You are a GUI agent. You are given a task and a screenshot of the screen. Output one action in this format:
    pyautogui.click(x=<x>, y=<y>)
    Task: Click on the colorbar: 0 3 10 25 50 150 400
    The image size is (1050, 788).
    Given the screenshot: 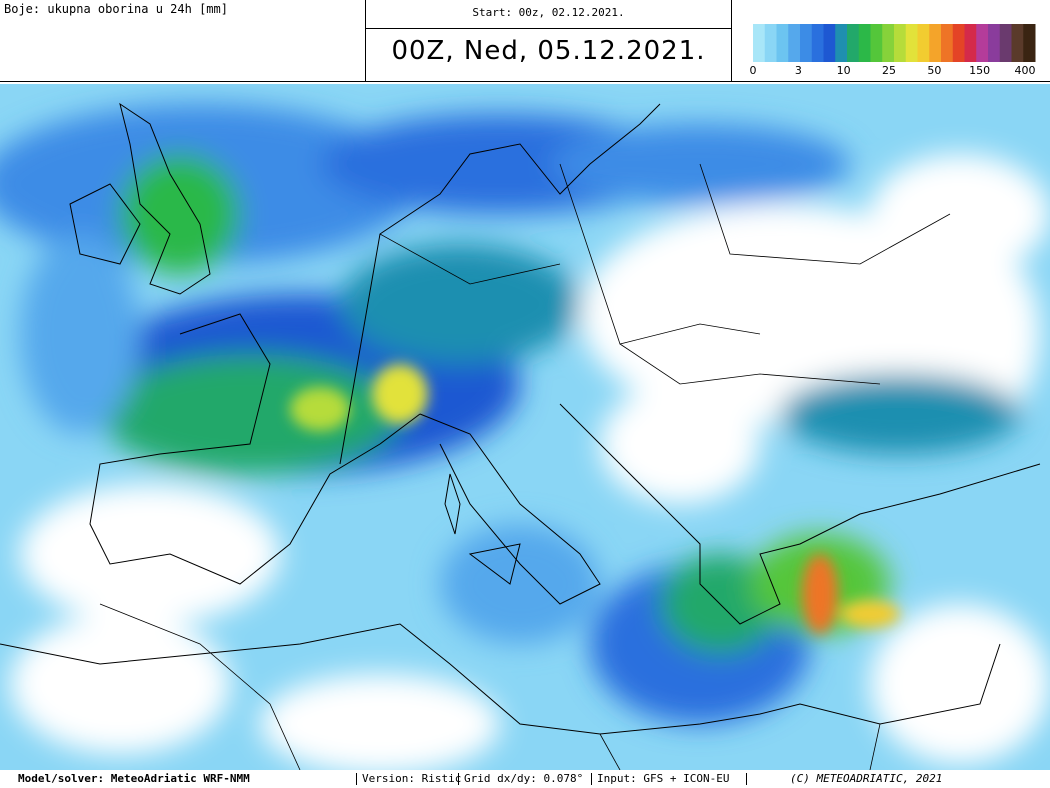 What is the action you would take?
    pyautogui.click(x=893, y=50)
    